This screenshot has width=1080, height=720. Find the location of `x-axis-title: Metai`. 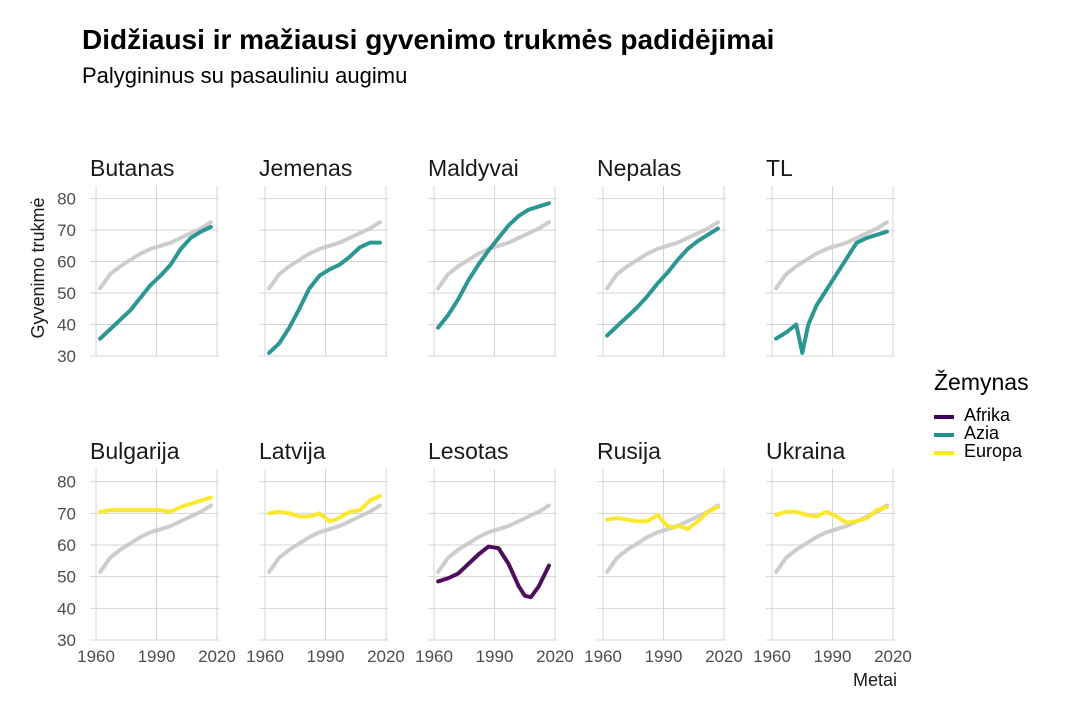

x-axis-title: Metai is located at coordinates (875, 680).